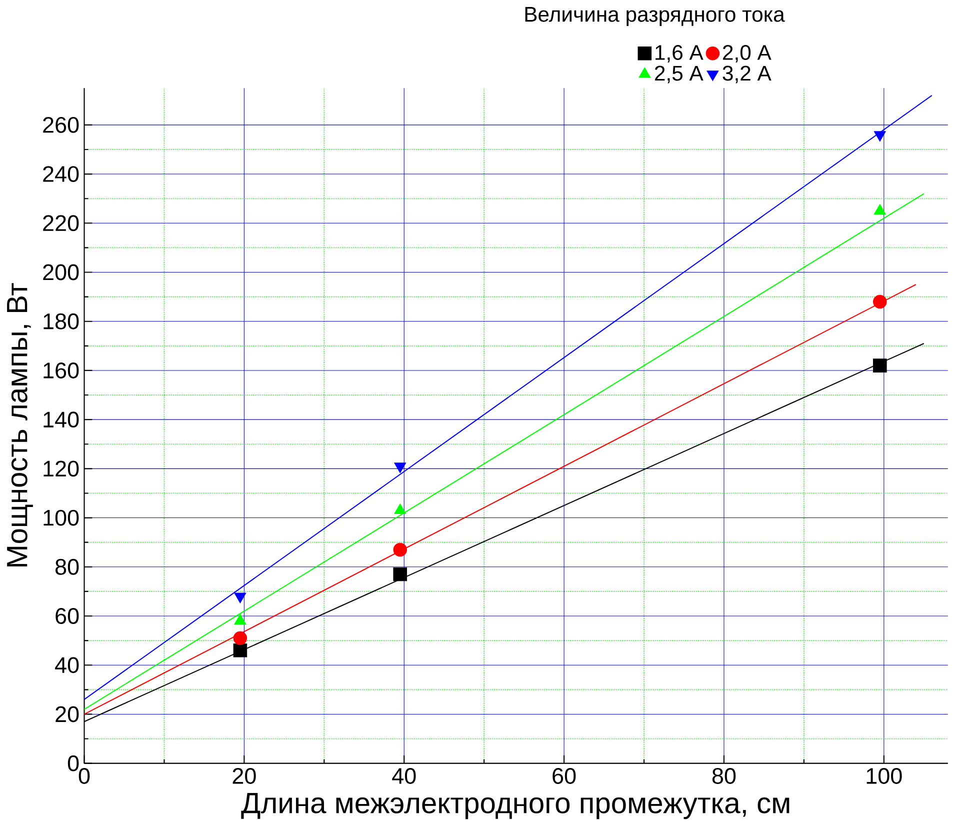 The image size is (959, 826). I want to click on legend-title: Величина разрядного тока, so click(655, 16).